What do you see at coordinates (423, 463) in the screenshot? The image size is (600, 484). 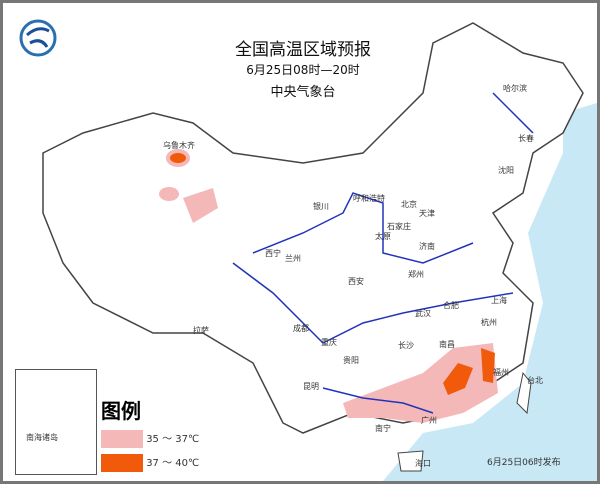 I see `city-label: 海口` at bounding box center [423, 463].